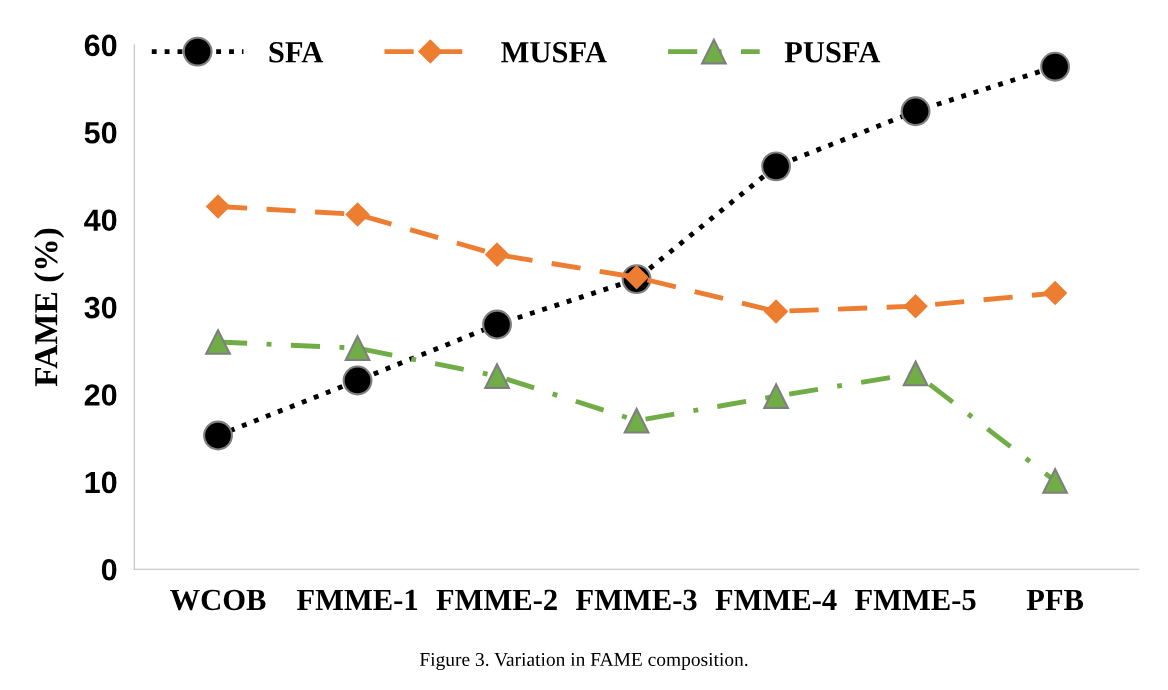 The height and width of the screenshot is (690, 1168). What do you see at coordinates (49, 307) in the screenshot?
I see `y-axis-title: FAME (%)` at bounding box center [49, 307].